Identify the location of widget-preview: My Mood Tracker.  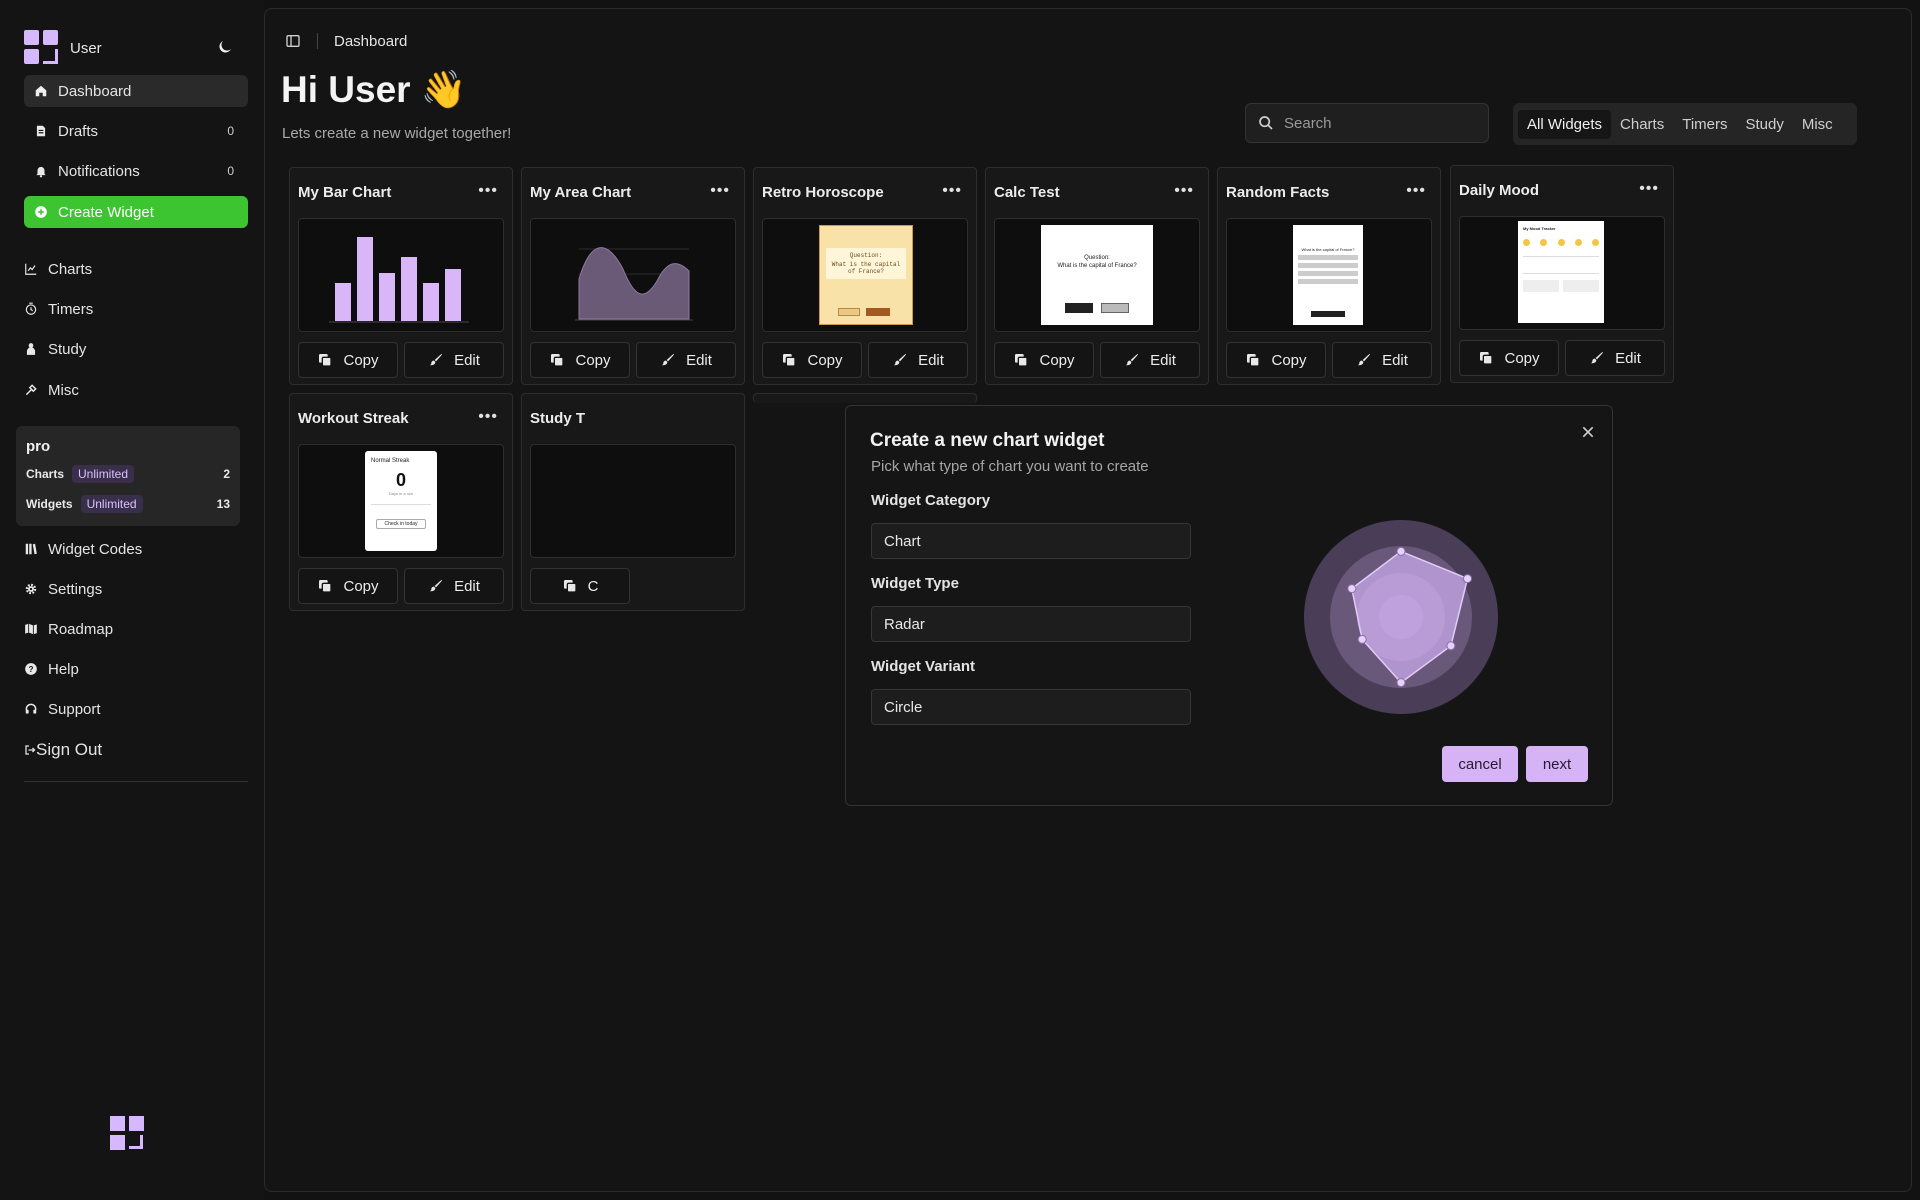
(1562, 273).